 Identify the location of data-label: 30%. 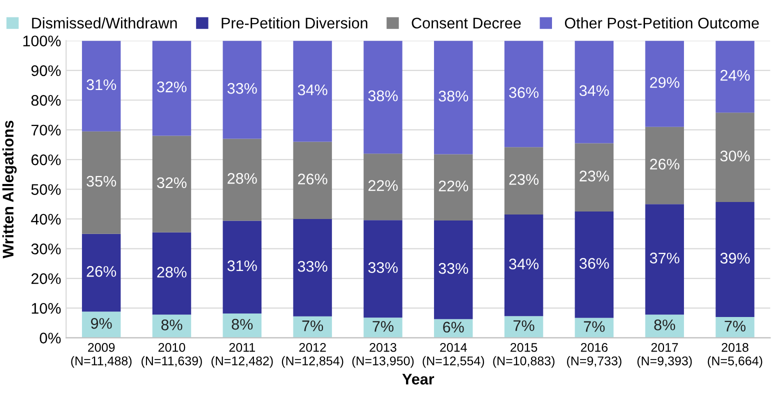
(735, 156).